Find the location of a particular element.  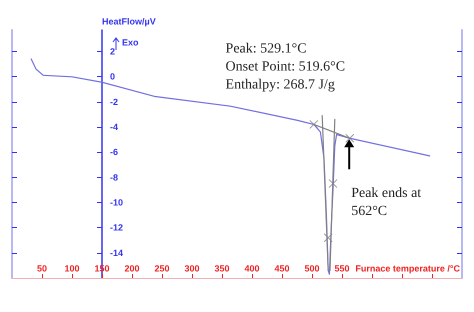

x-tick-label: 500 is located at coordinates (312, 269).